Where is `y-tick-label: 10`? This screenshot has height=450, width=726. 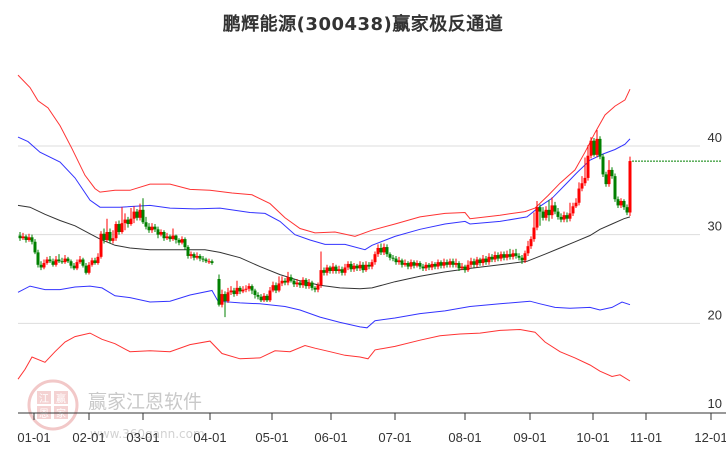 y-tick-label: 10 is located at coordinates (715, 403).